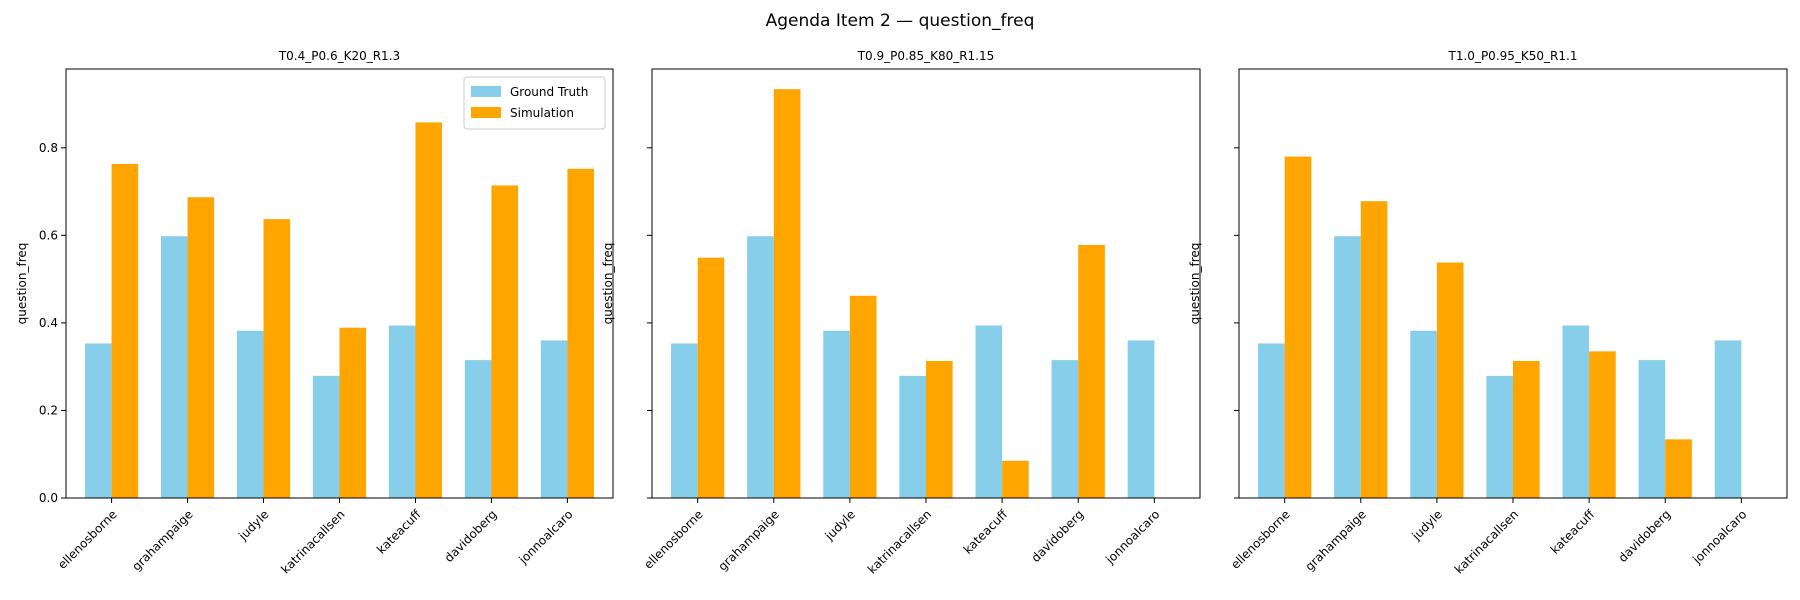 Image resolution: width=1800 pixels, height=600 pixels. I want to click on legend-swatch-simulation, so click(486, 112).